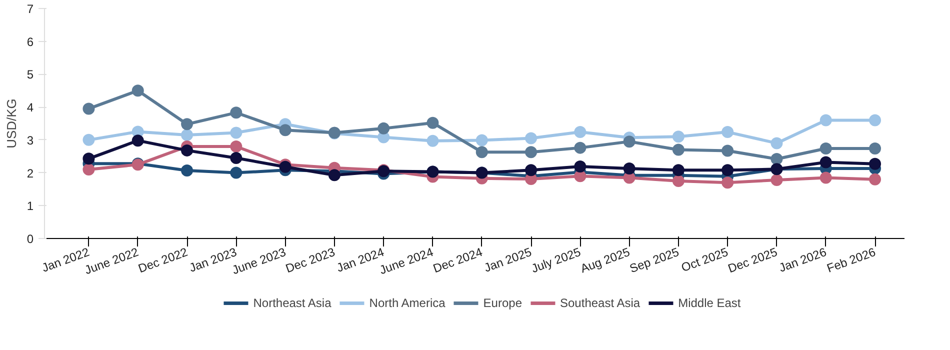 Image resolution: width=950 pixels, height=350 pixels. Describe the element at coordinates (851, 260) in the screenshot. I see `x-tick-label: Feb 2026` at that location.